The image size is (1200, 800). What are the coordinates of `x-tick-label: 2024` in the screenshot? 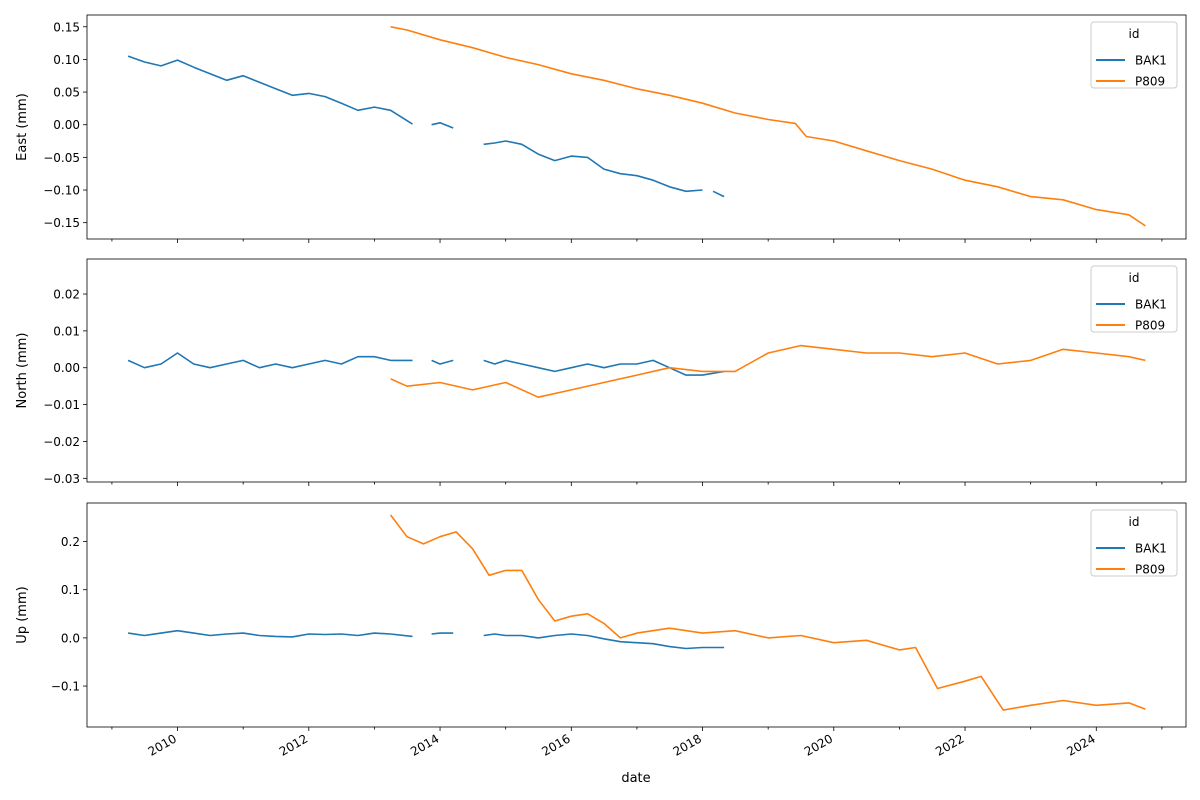 It's located at (1080, 744).